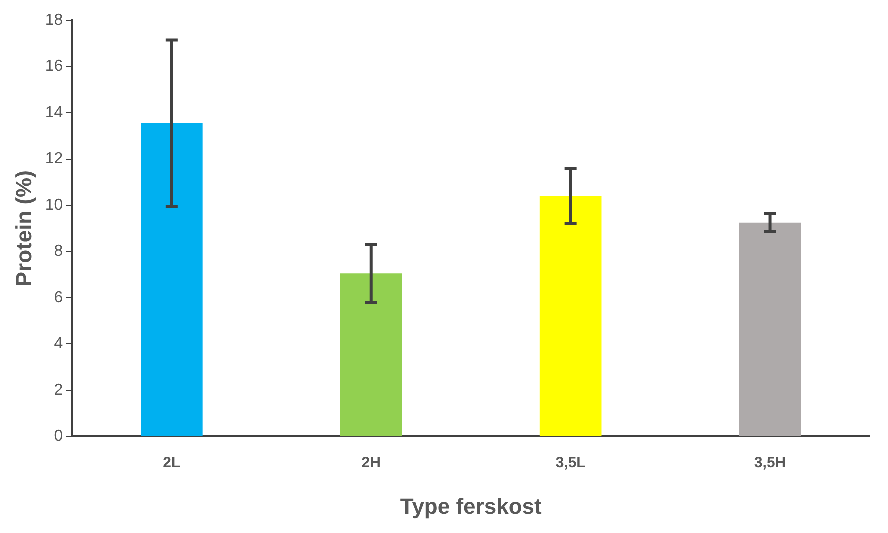 The height and width of the screenshot is (533, 888). Describe the element at coordinates (172, 463) in the screenshot. I see `x-tick-label: 2L` at that location.